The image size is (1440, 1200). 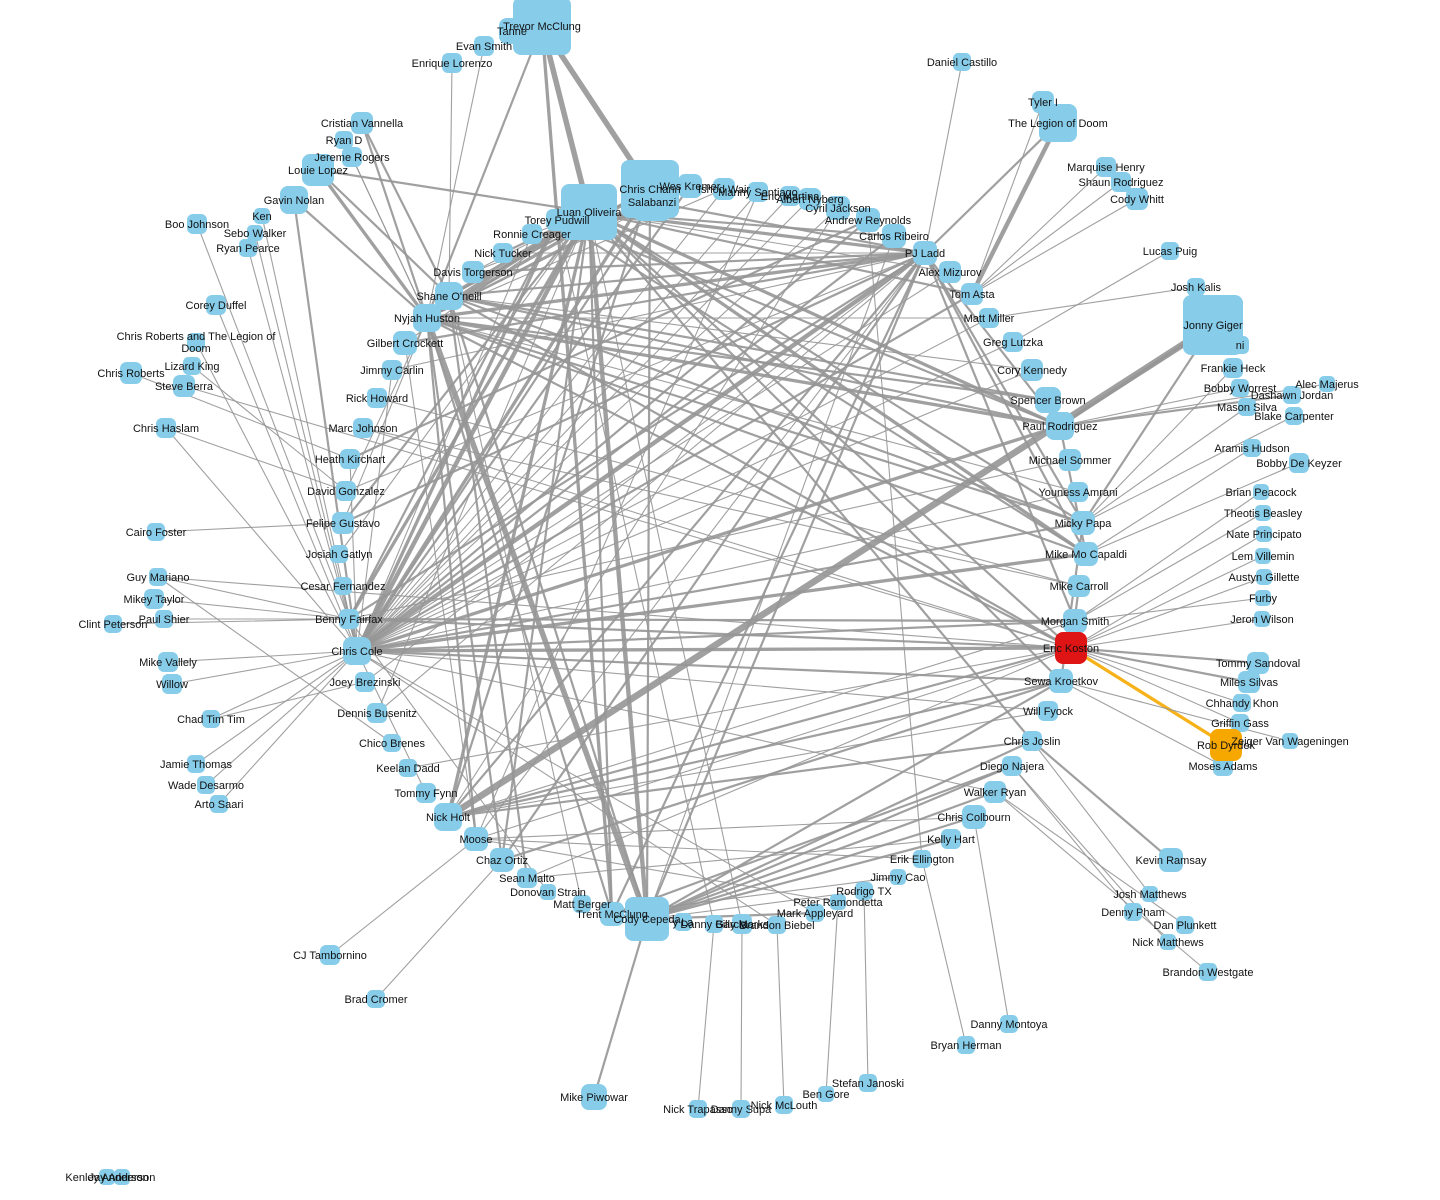 I want to click on graph-node-ryan-d, so click(x=344, y=140).